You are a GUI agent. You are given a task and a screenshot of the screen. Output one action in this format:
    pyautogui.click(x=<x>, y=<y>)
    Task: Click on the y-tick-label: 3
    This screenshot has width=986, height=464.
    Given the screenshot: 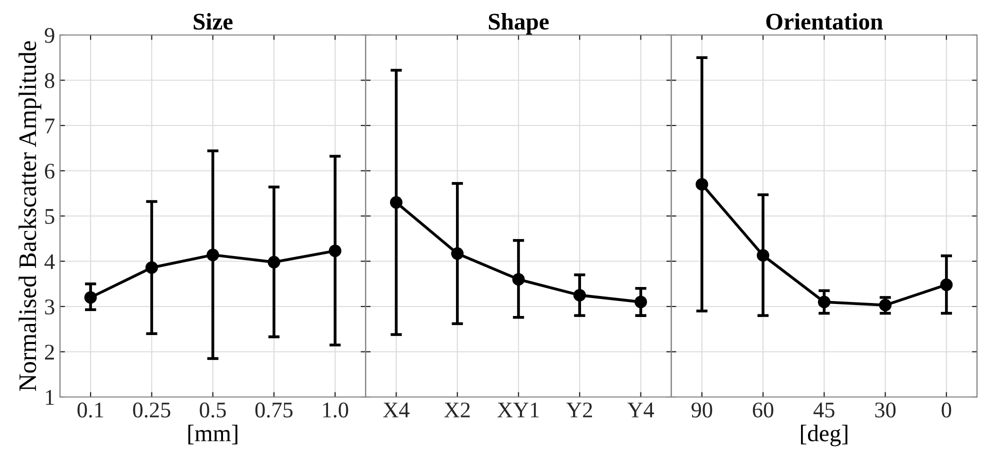 What is the action you would take?
    pyautogui.click(x=49, y=306)
    